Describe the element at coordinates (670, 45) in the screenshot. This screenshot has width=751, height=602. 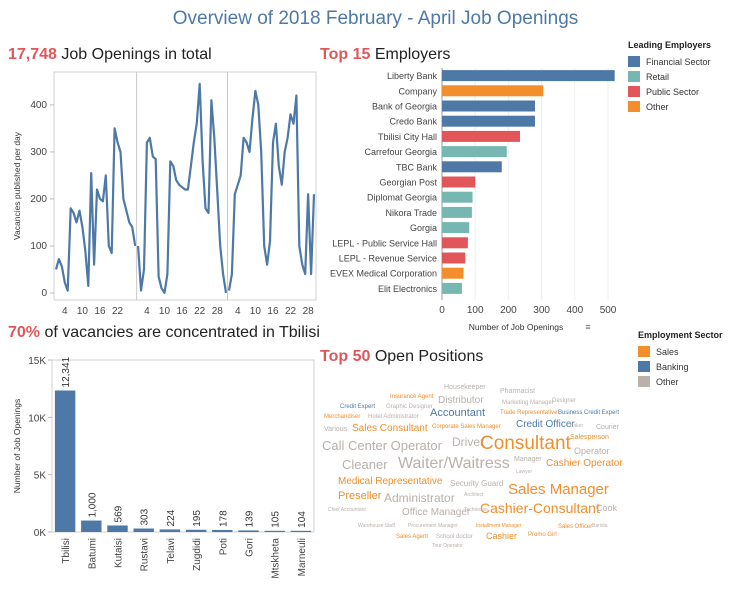
I see `employers-legend-title: Leading Employers` at that location.